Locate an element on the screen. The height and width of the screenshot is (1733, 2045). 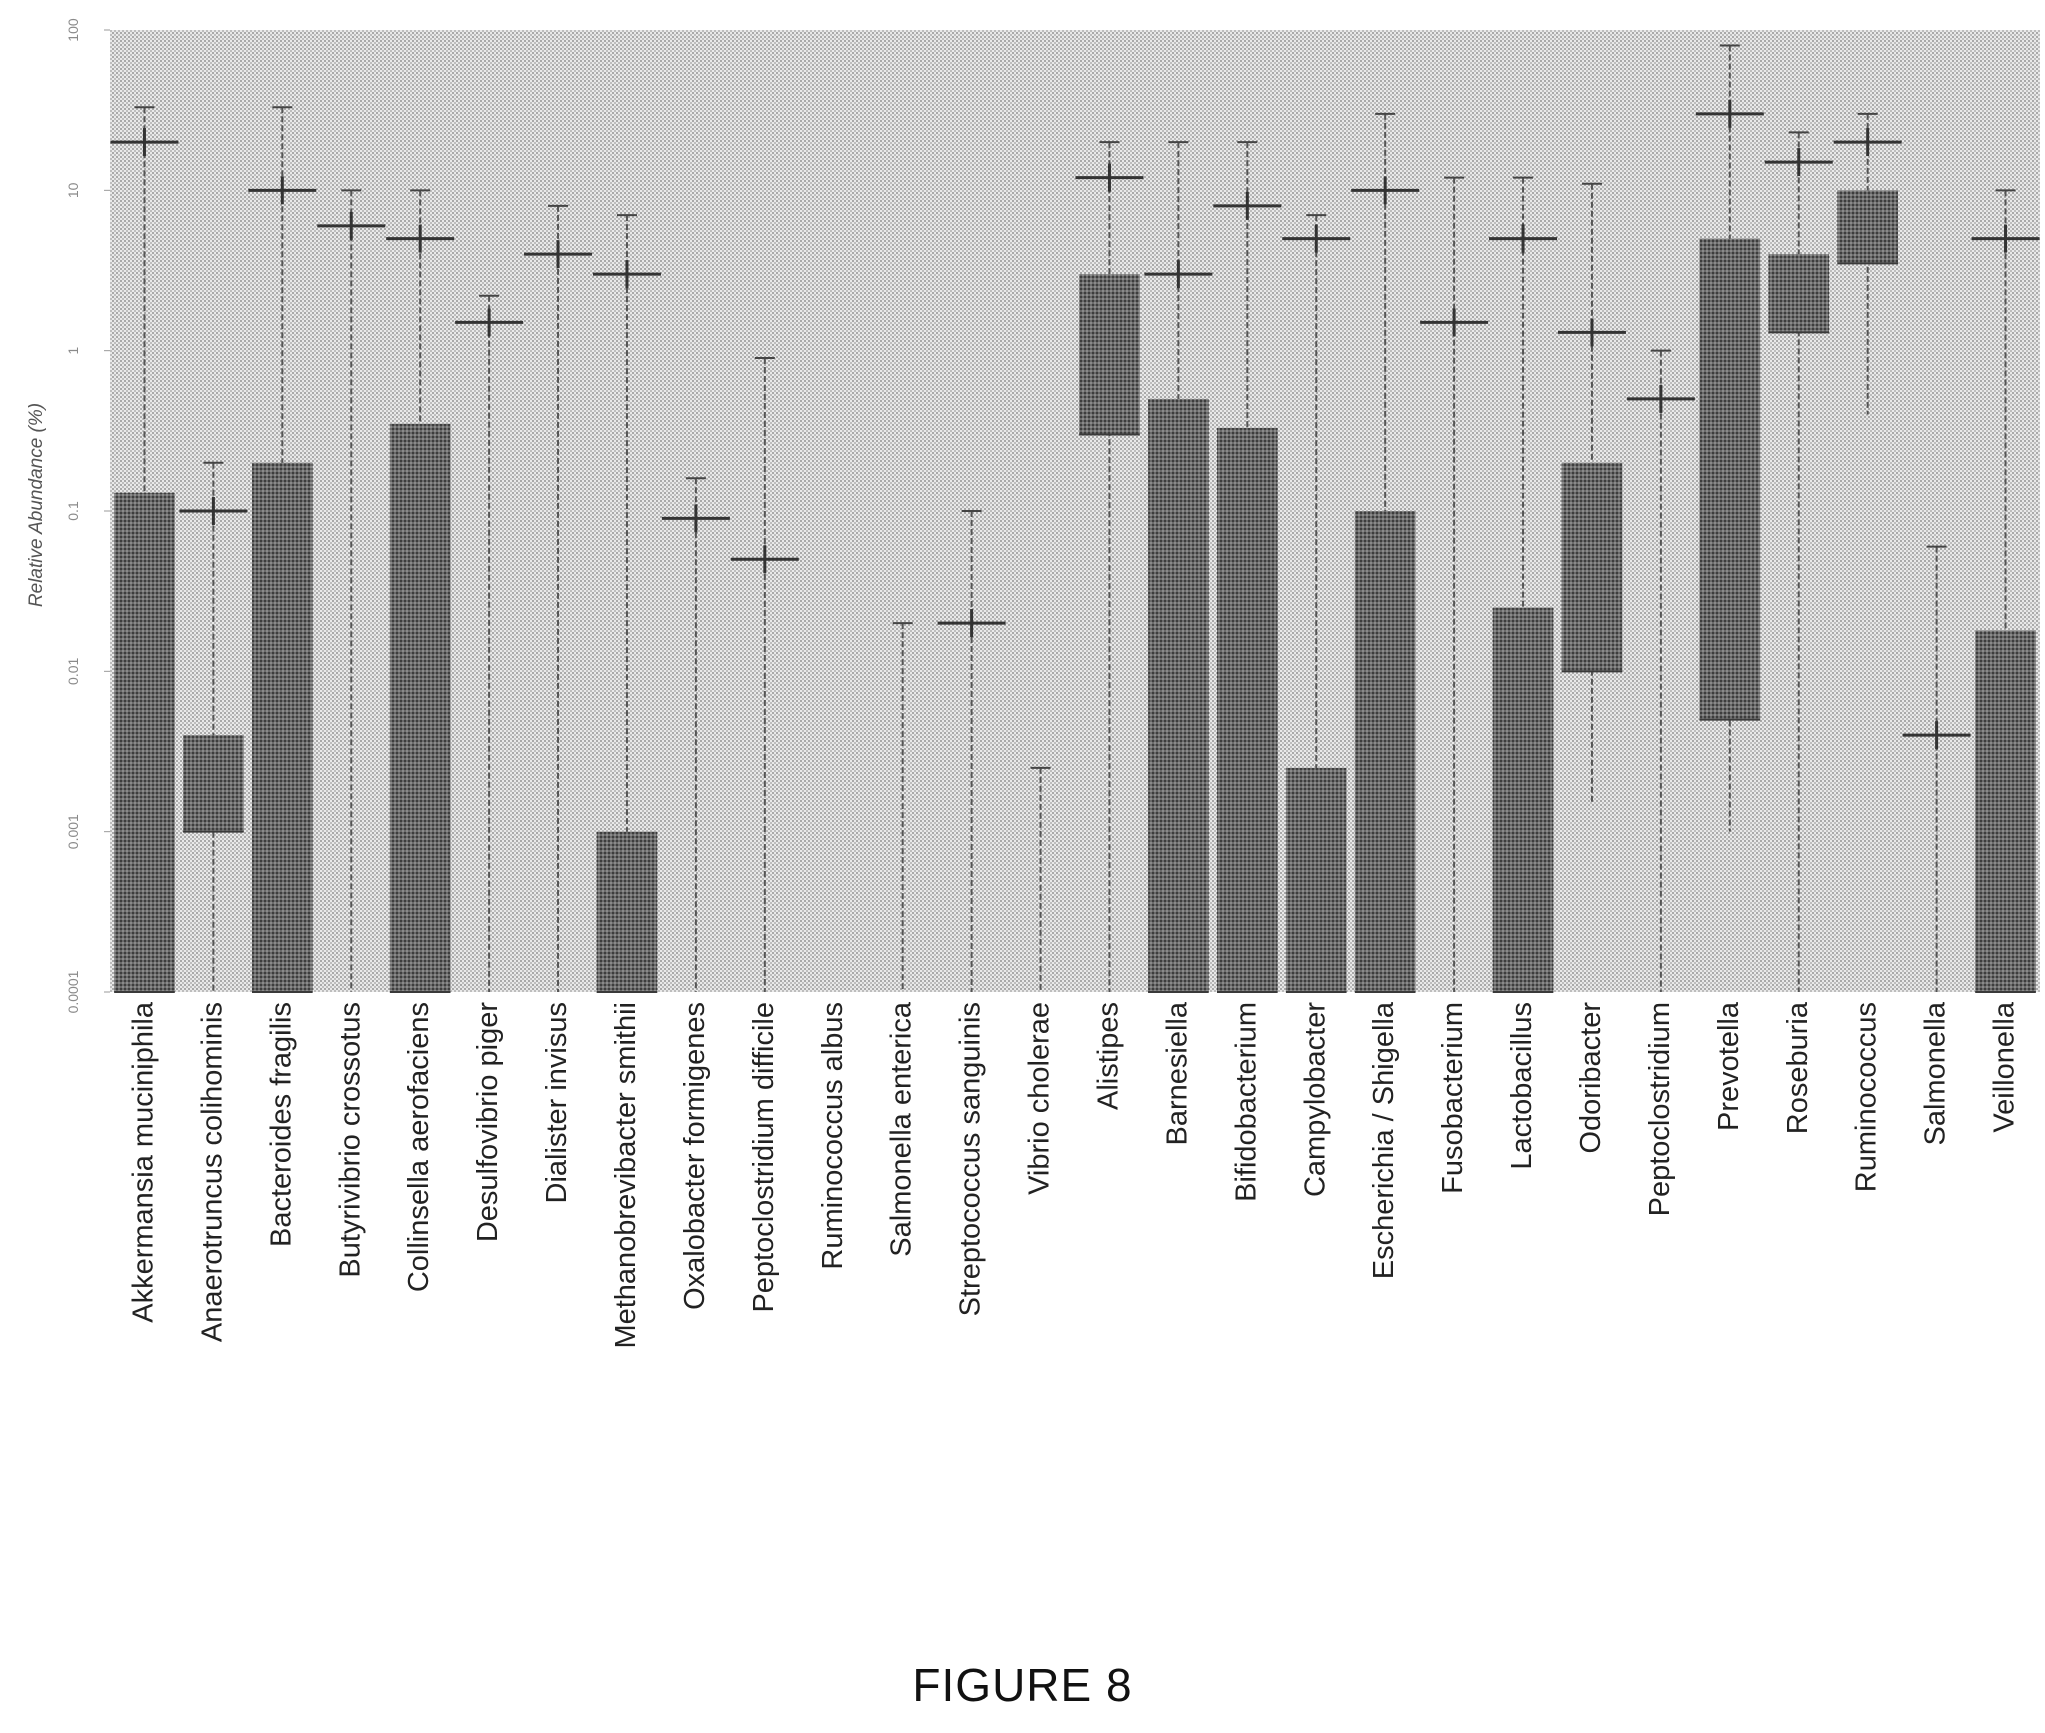
figure-caption: FIGURE 8 is located at coordinates (1022, 1685).